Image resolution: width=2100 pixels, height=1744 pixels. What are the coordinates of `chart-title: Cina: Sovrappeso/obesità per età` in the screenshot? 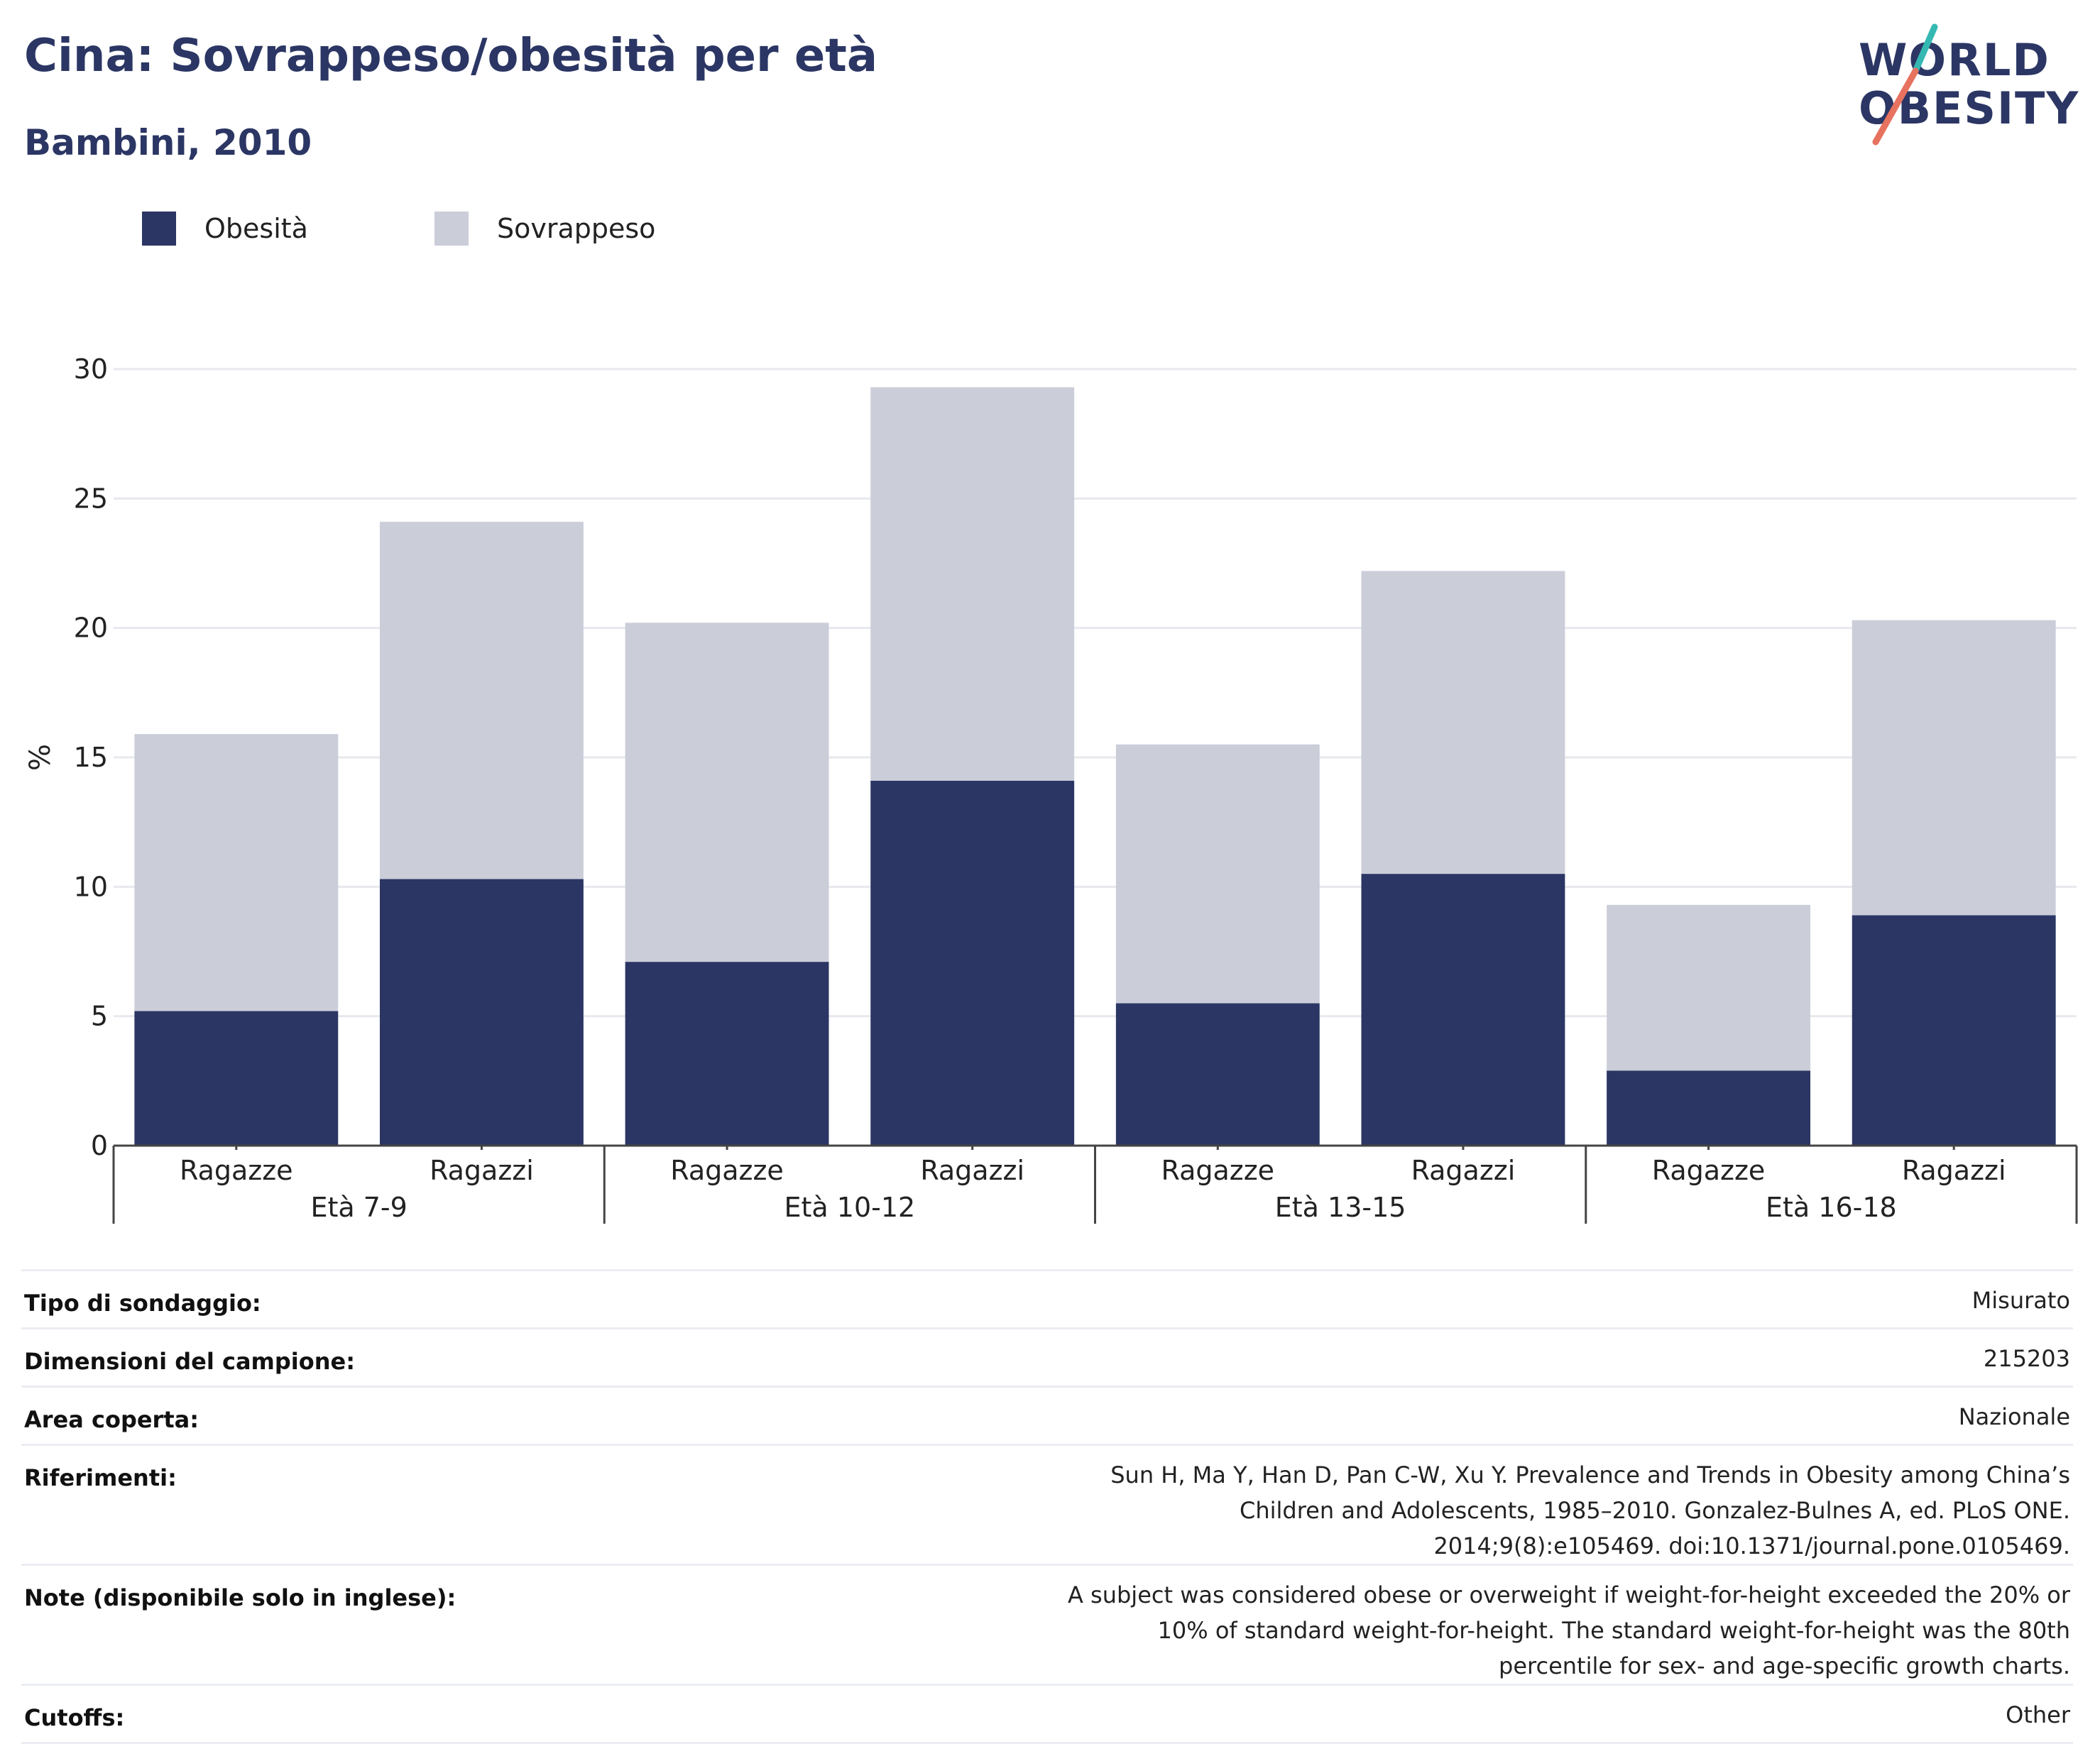 It's located at (451, 56).